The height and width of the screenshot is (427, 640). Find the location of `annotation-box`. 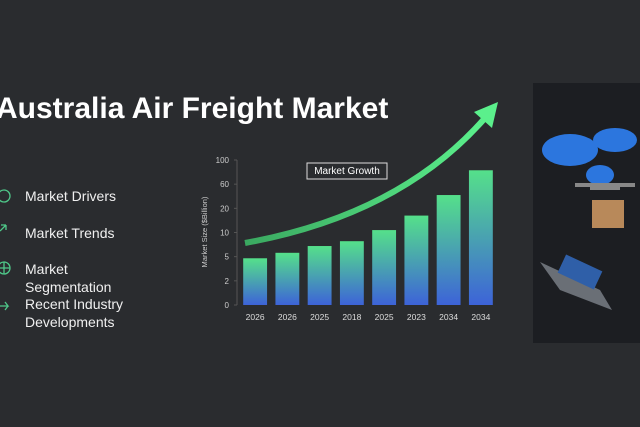

annotation-box is located at coordinates (347, 171).